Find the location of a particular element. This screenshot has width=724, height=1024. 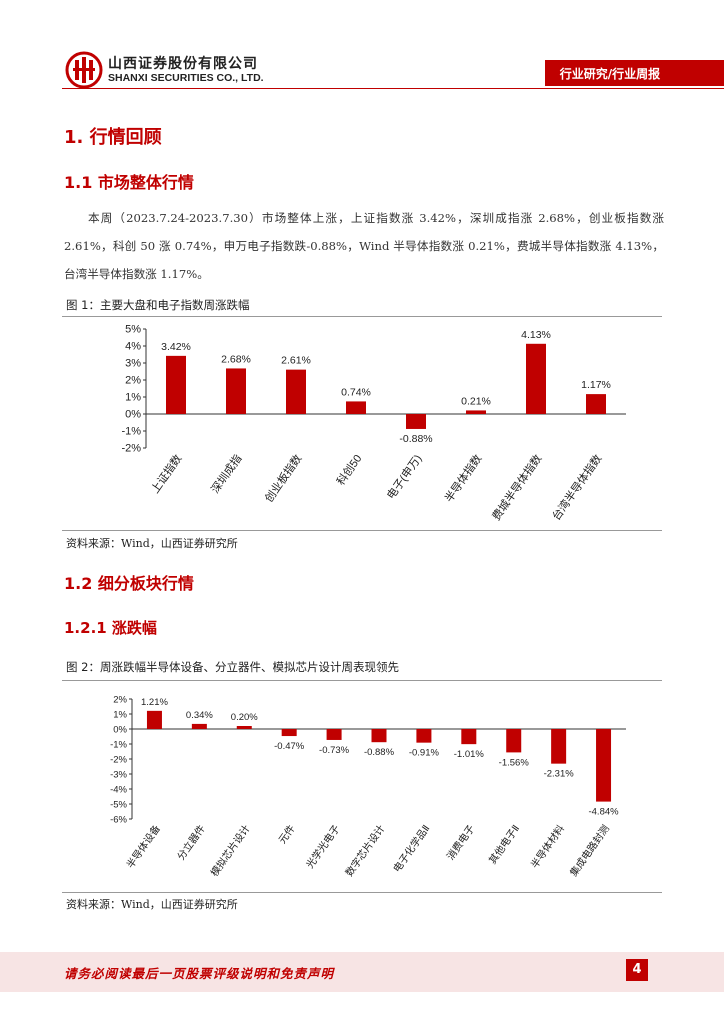

category-label: 科创50 is located at coordinates (348, 470).